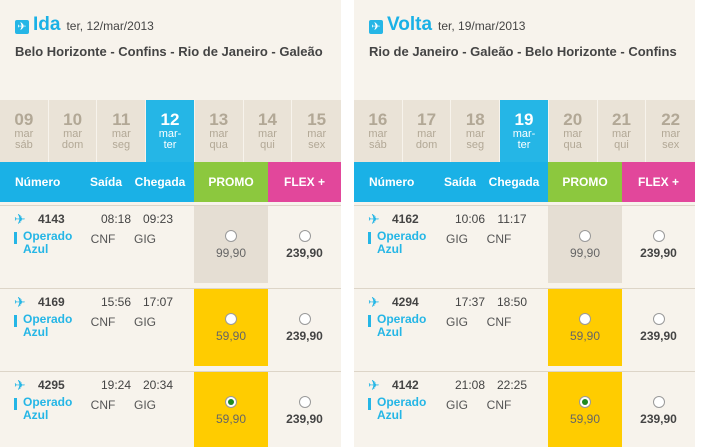  I want to click on departure-time: 10:06, so click(470, 219).